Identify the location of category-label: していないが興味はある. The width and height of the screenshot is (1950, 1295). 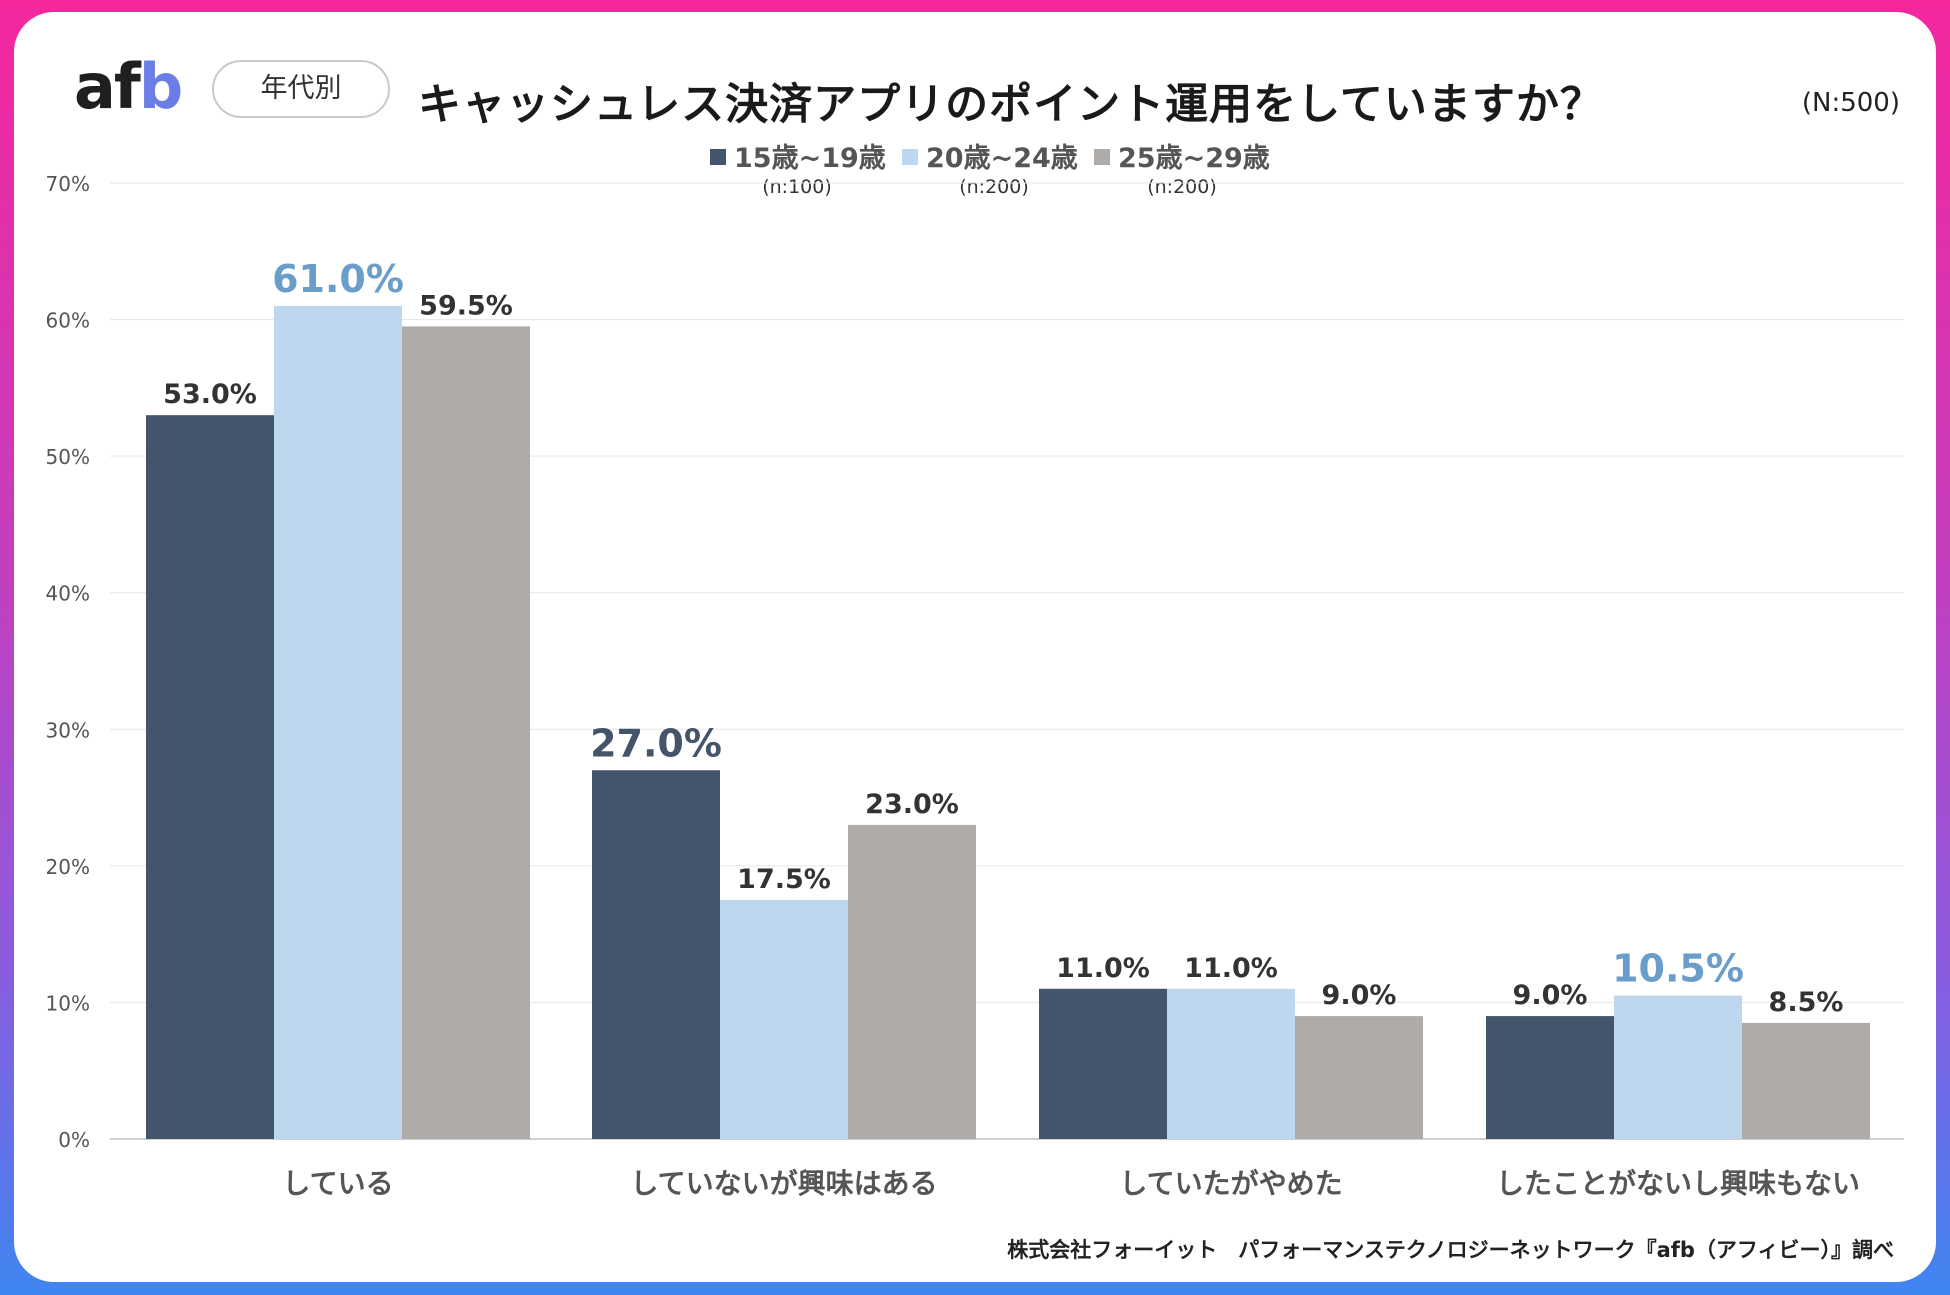
(783, 1183).